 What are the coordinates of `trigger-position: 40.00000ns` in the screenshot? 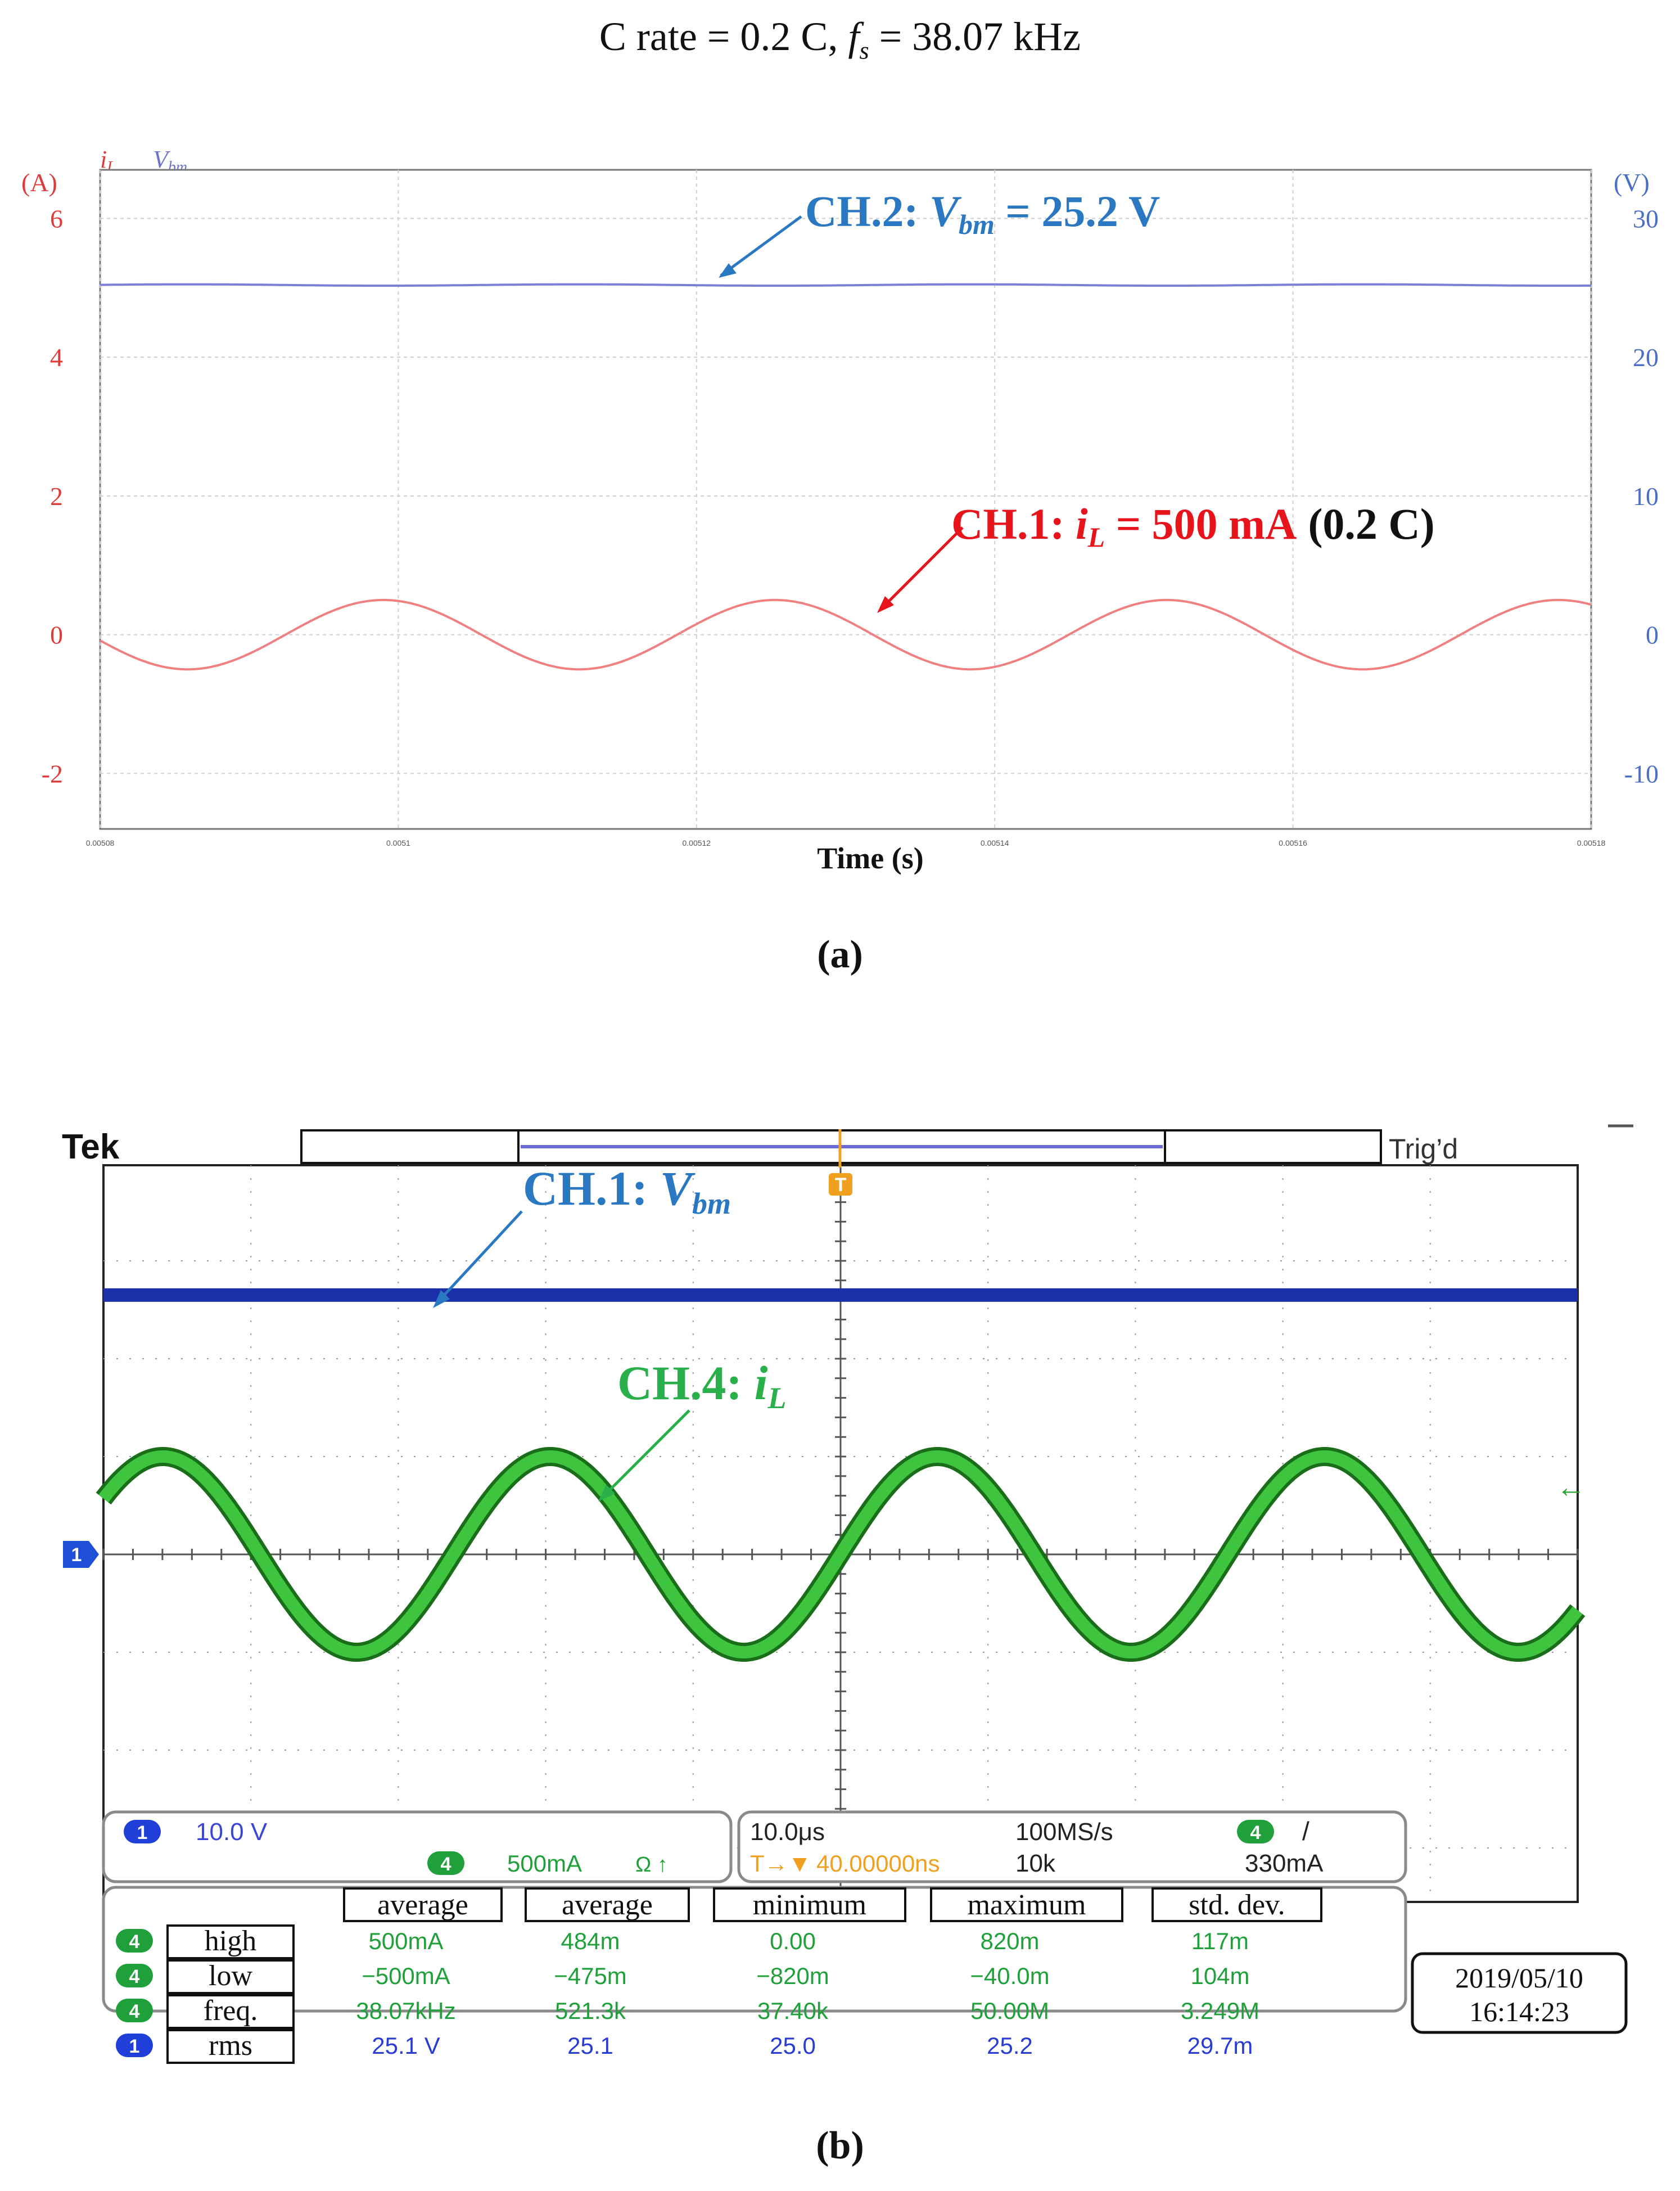 It's located at (878, 1863).